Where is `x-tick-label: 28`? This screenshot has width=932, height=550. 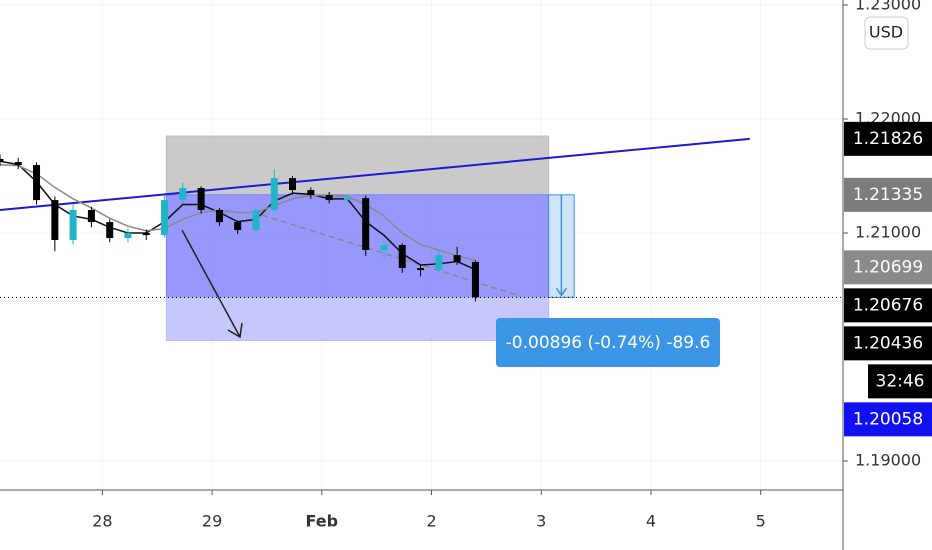 x-tick-label: 28 is located at coordinates (102, 521).